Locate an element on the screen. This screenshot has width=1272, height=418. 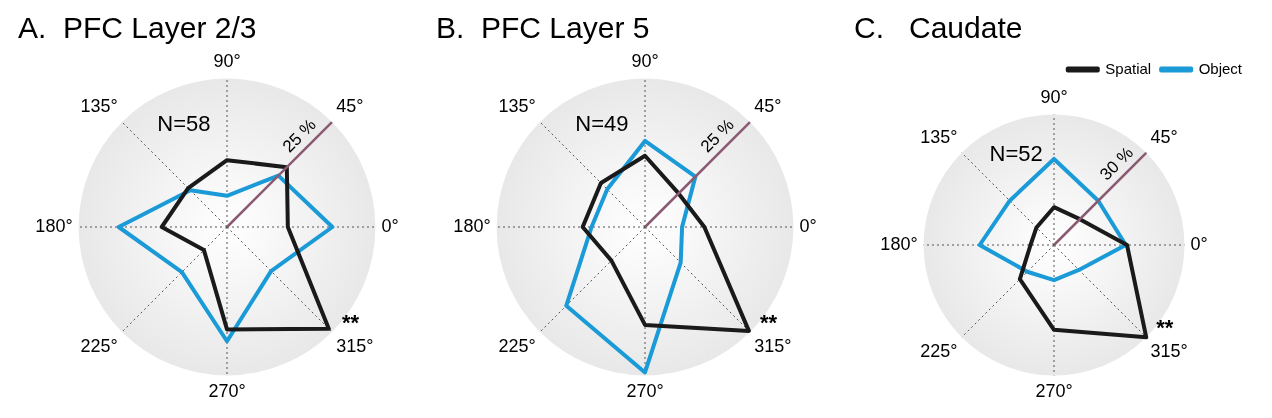
text: N=49 is located at coordinates (602, 123).